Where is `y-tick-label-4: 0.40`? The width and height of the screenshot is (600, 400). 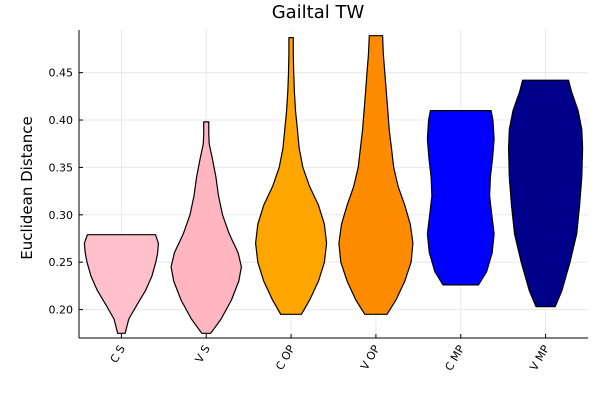
y-tick-label-4: 0.40 is located at coordinates (61, 120).